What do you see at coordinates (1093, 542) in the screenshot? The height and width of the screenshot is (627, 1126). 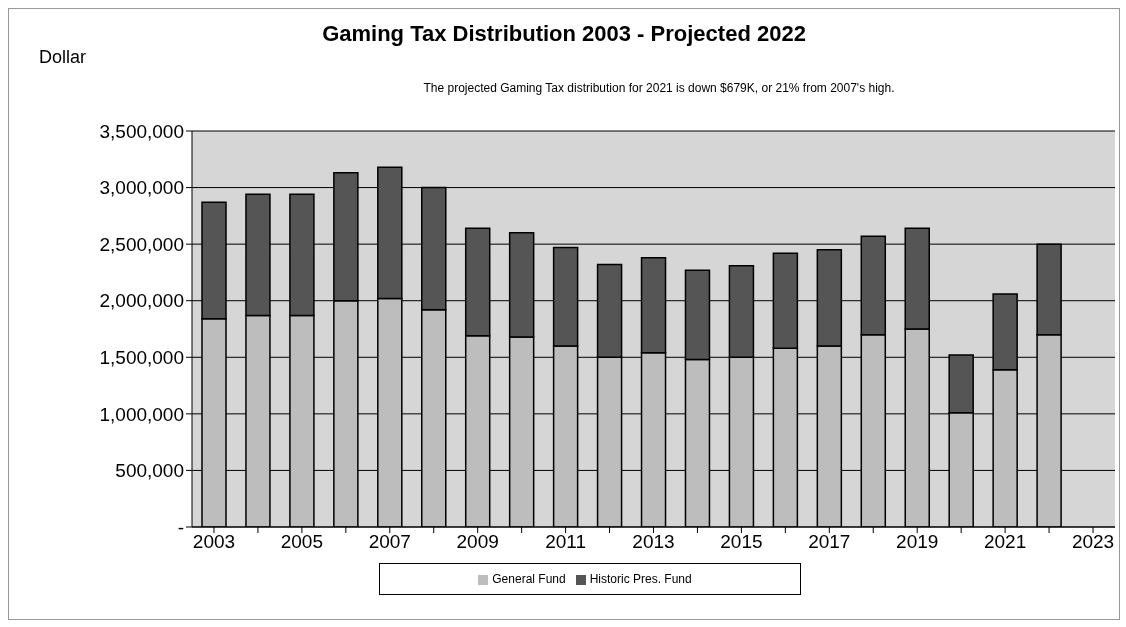 I see `x-tick-label: 2023` at bounding box center [1093, 542].